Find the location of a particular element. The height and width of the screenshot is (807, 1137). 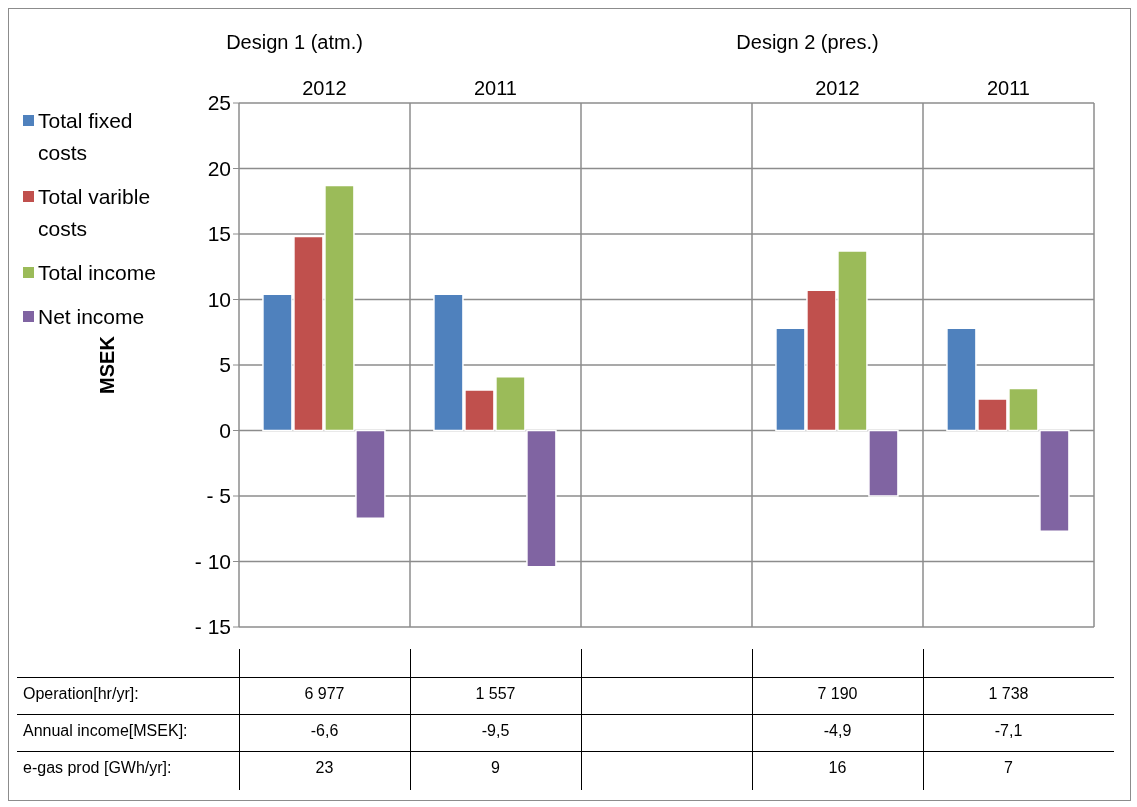

text: 1 738 is located at coordinates (1008, 694).